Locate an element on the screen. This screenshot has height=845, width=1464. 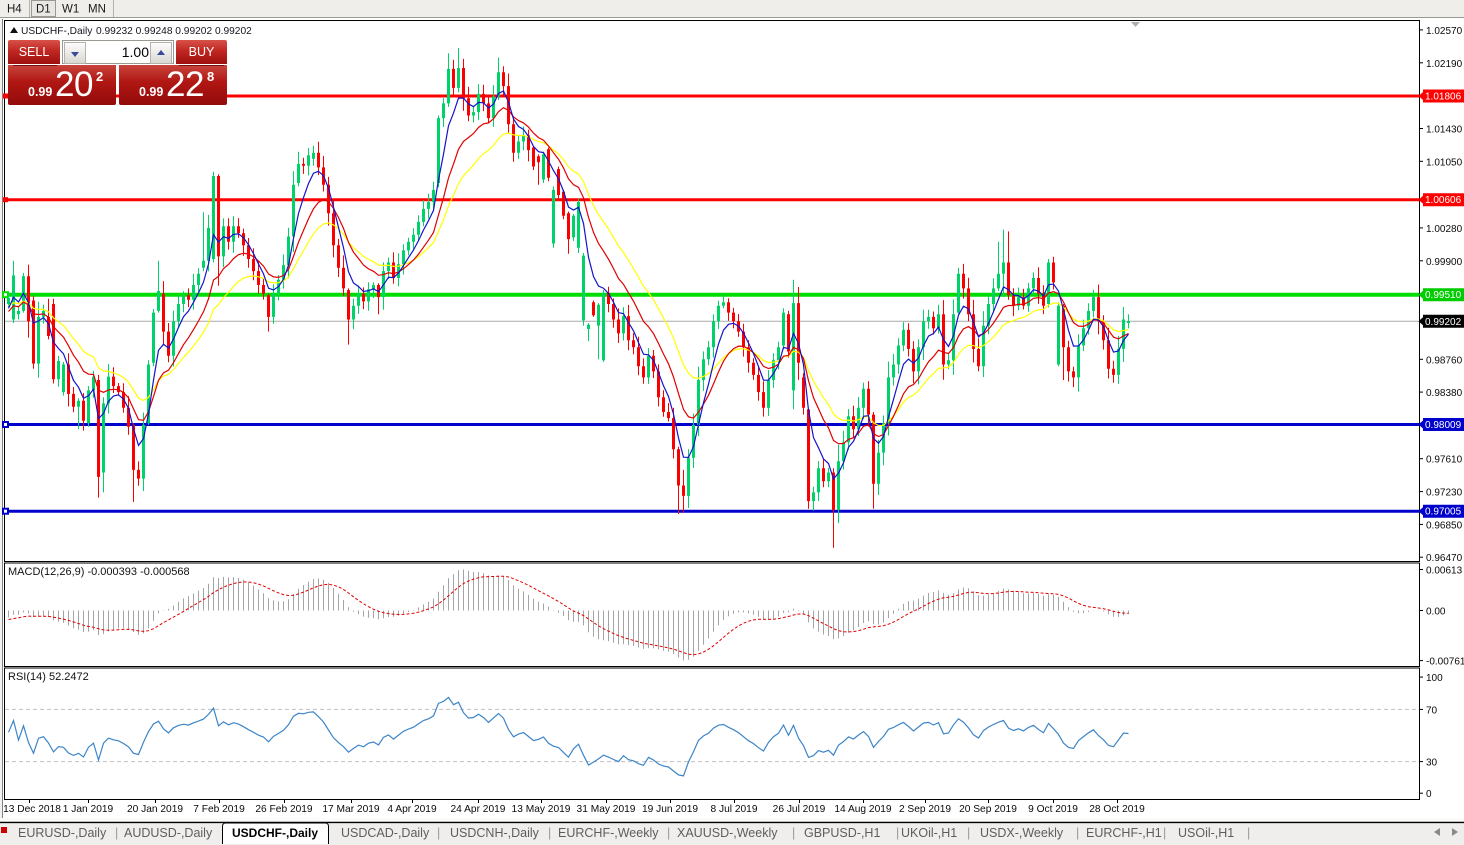
svg-text: 0.97005 is located at coordinates (1443, 512).